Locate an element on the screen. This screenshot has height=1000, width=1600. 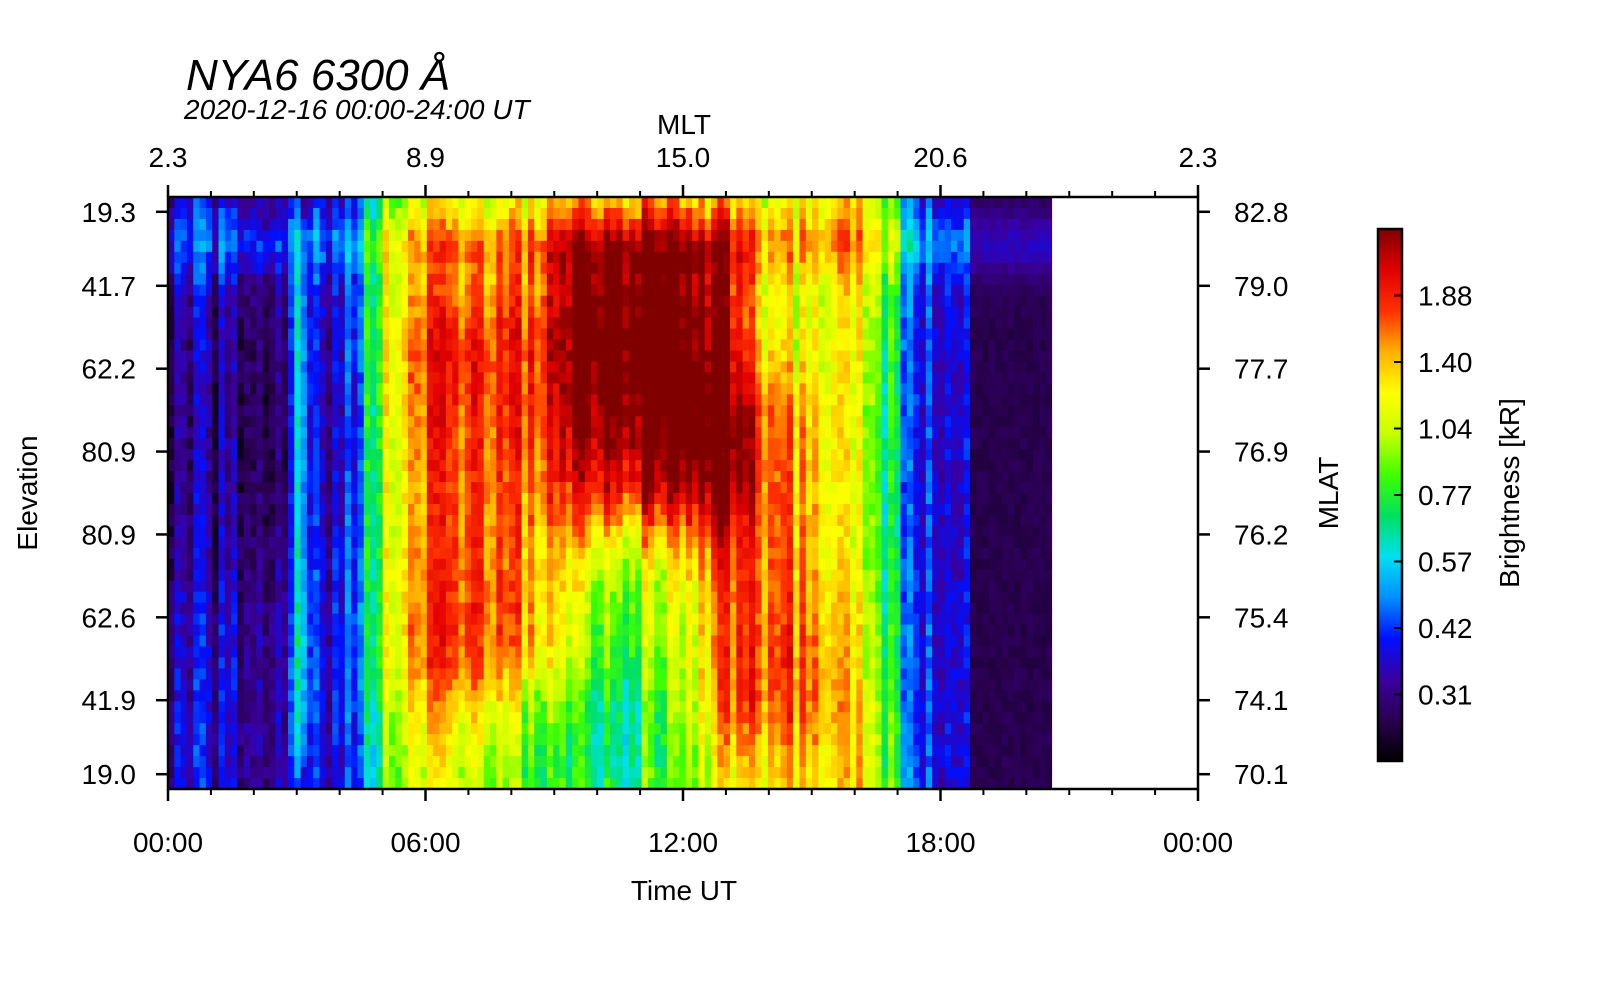
colorbar-tick-label: 1.04 is located at coordinates (1445, 429).